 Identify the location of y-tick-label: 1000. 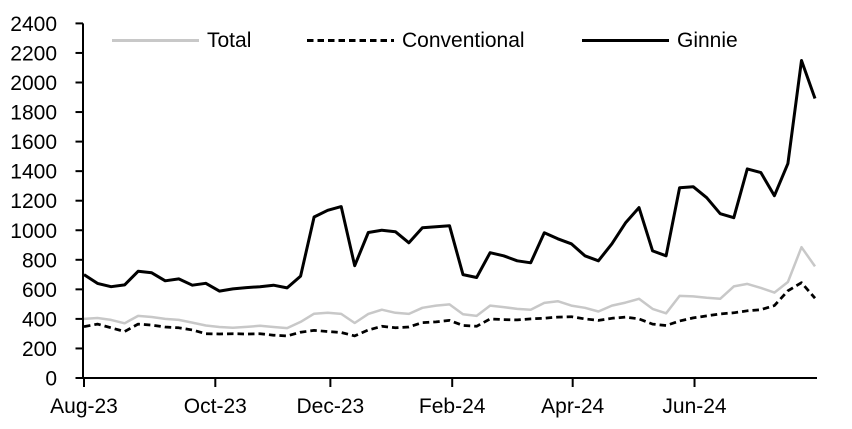
(33, 231).